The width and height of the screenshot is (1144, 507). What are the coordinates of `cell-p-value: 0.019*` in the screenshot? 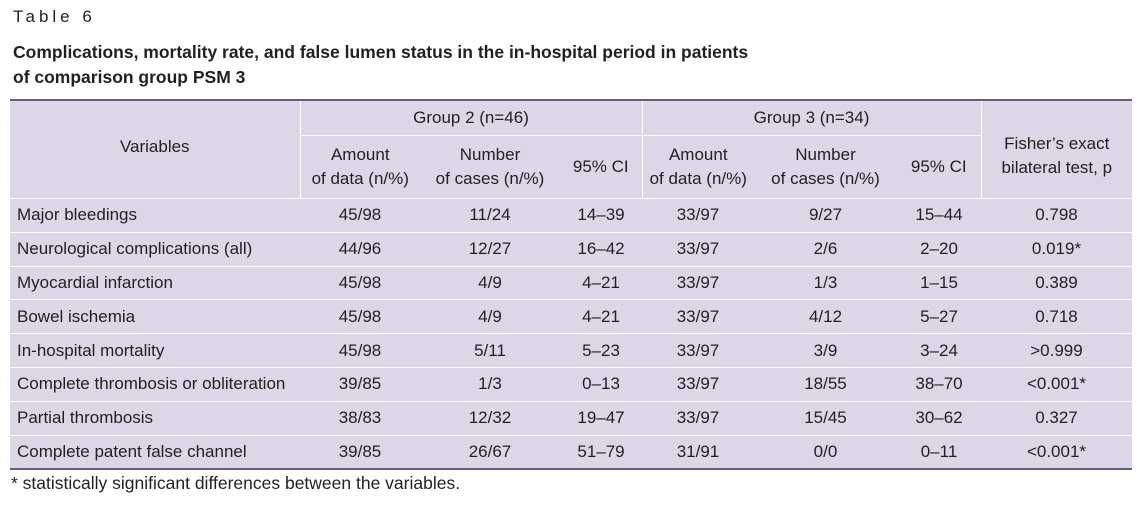 It's located at (1056, 249).